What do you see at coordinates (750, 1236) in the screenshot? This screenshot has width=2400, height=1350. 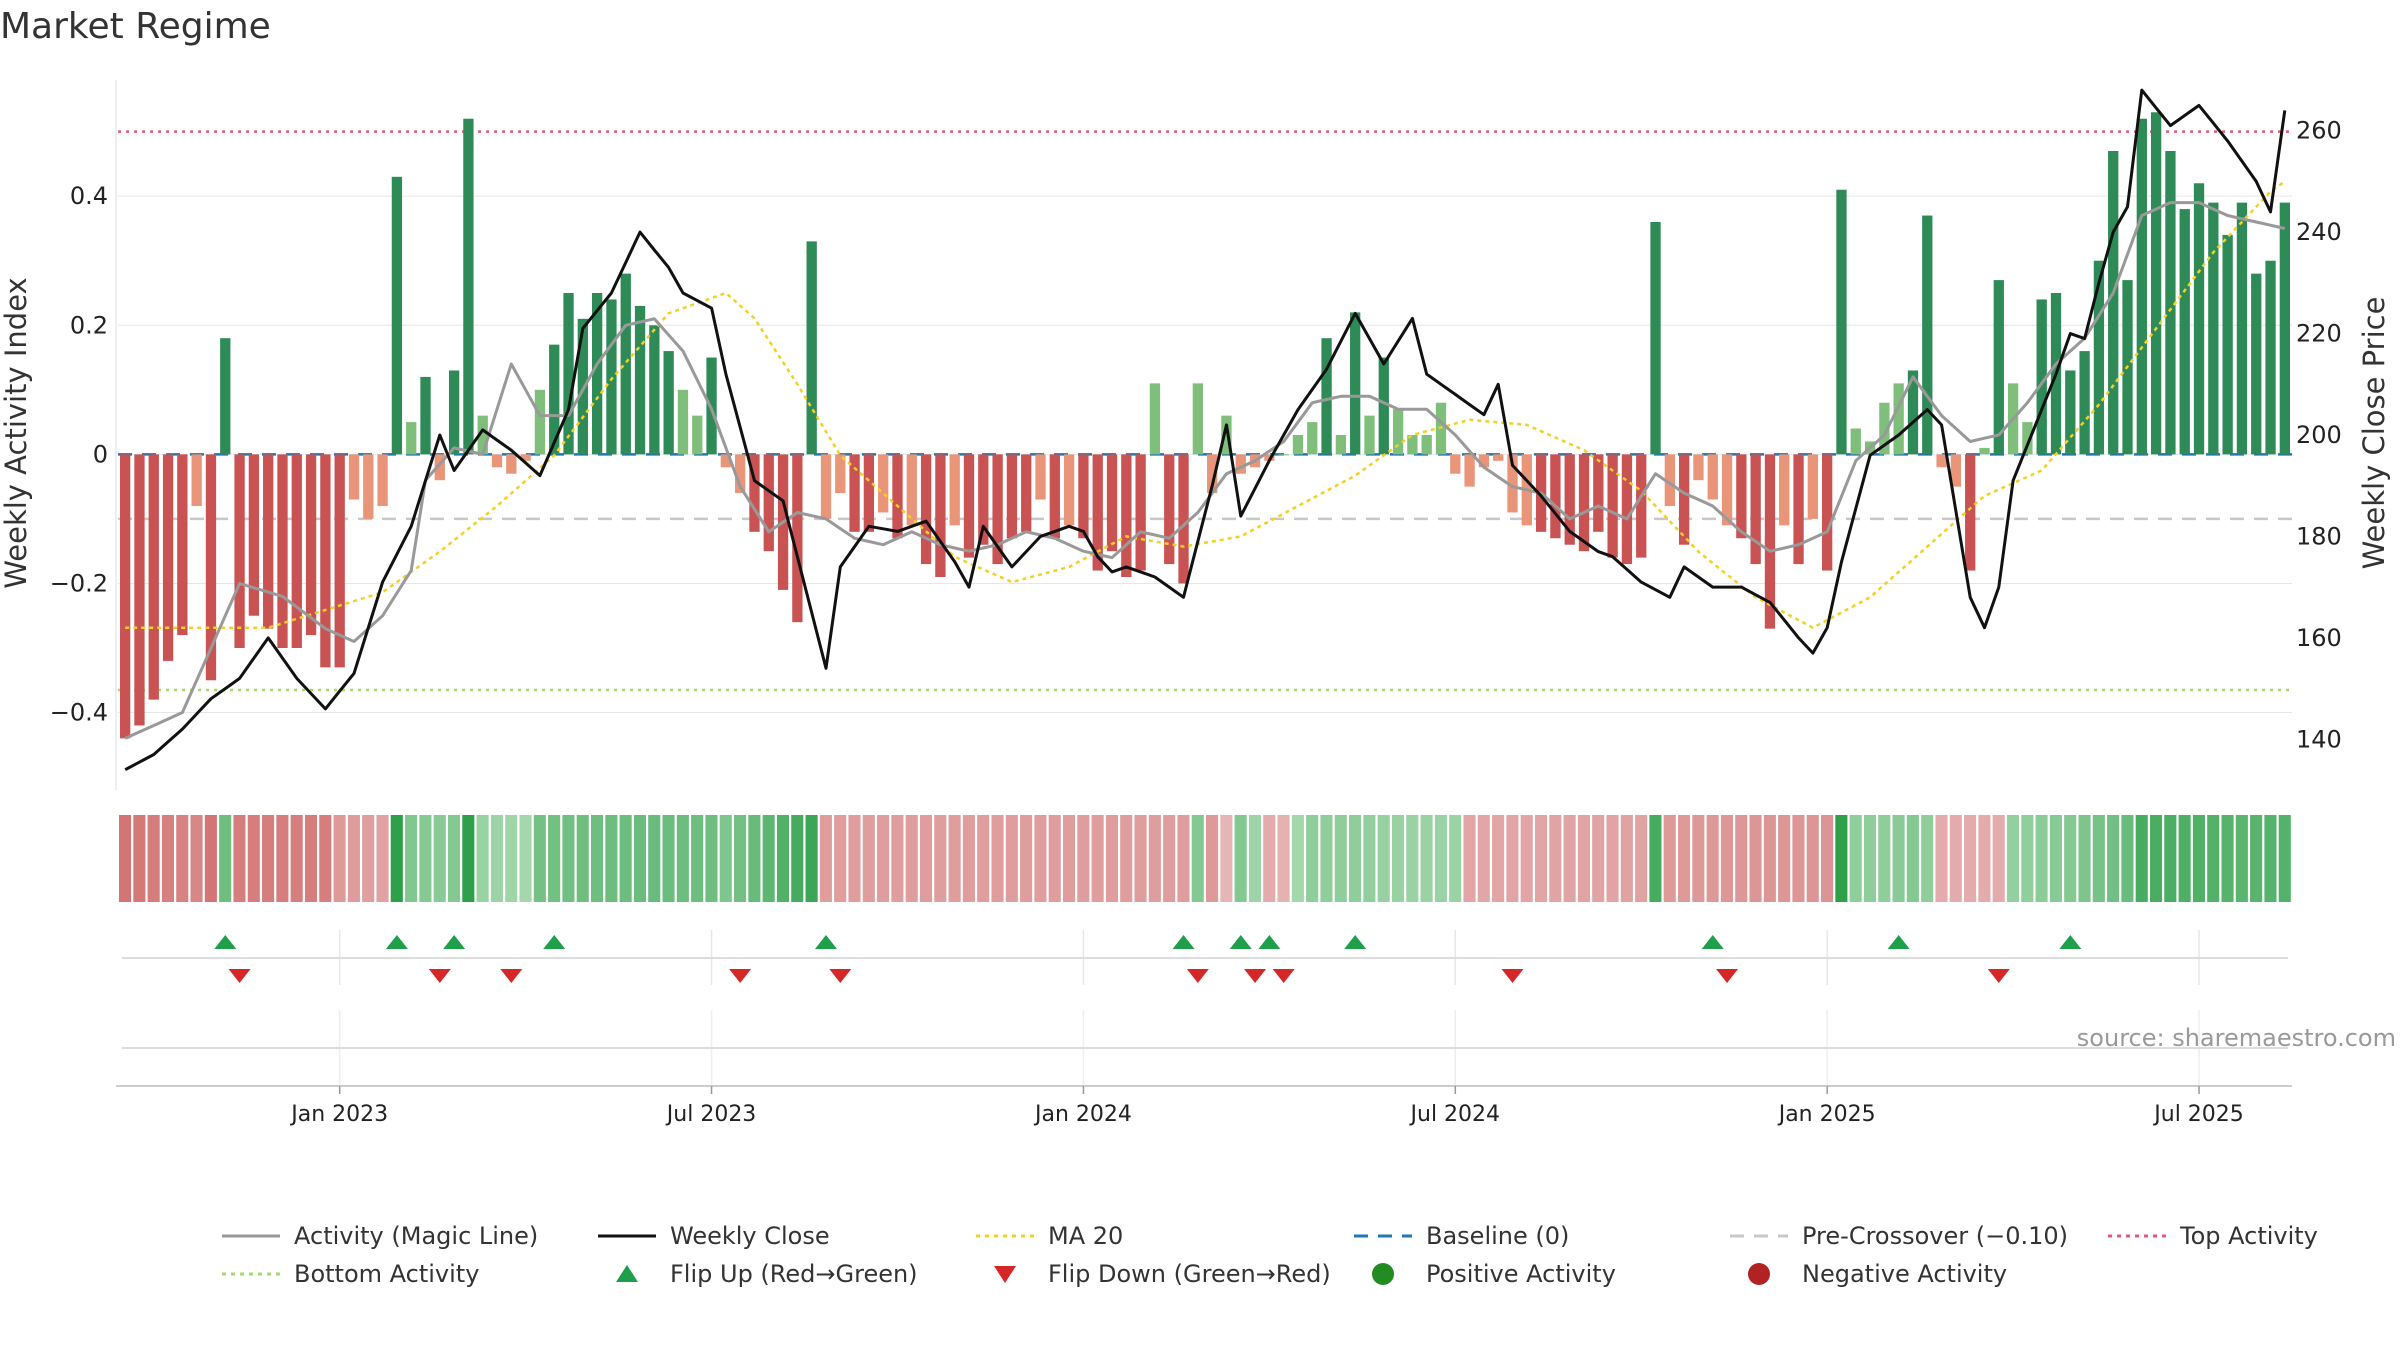 I see `legend-label: Weekly Close` at bounding box center [750, 1236].